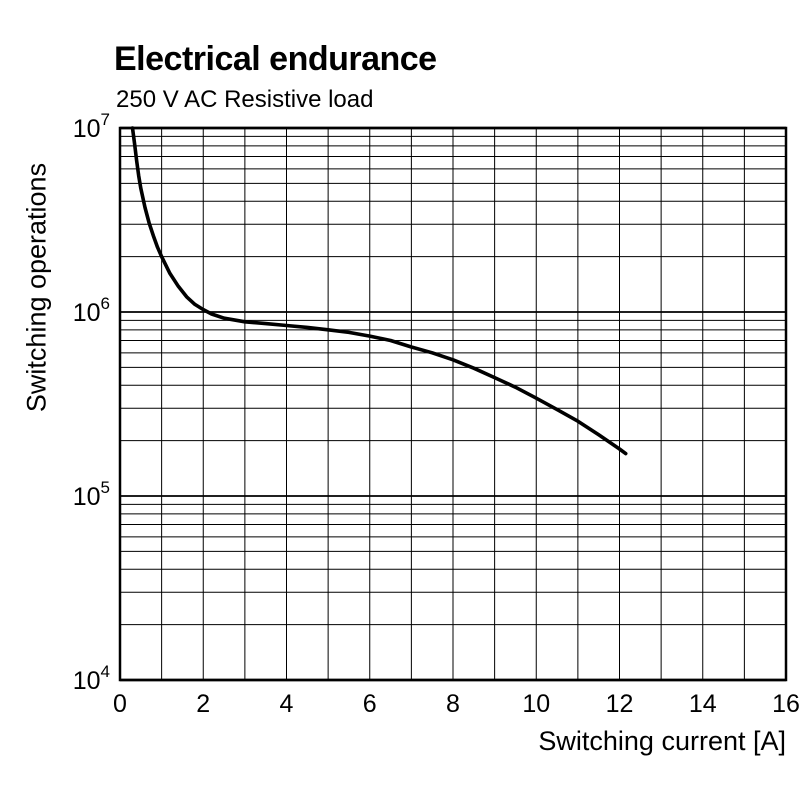  What do you see at coordinates (275, 59) in the screenshot?
I see `chart-title: Electrical endurance` at bounding box center [275, 59].